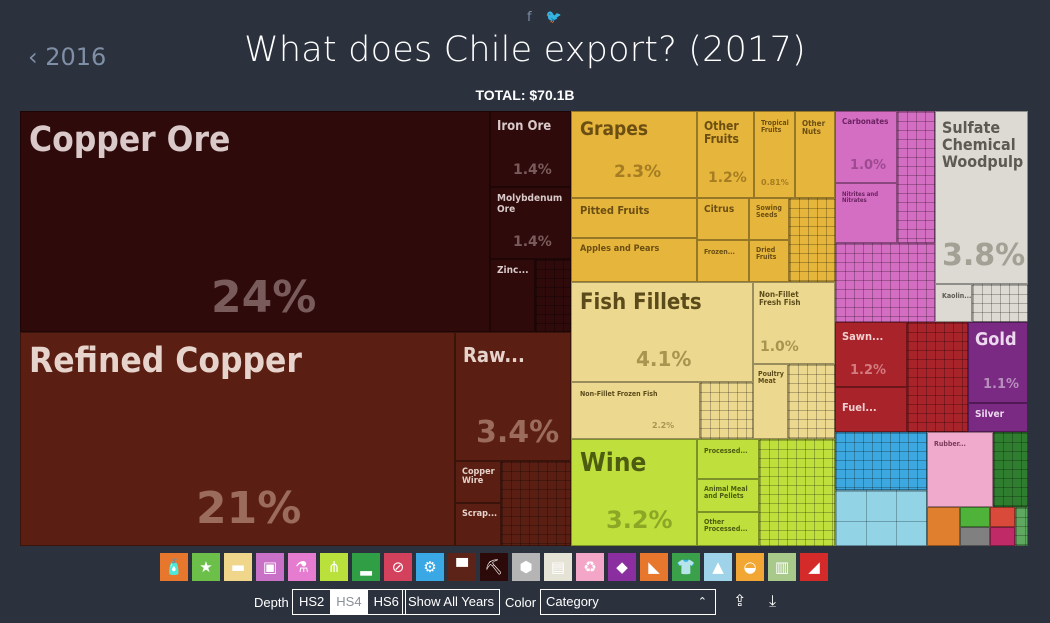 The width and height of the screenshot is (1050, 623). I want to click on chevron-up-icon: ⌃, so click(702, 602).